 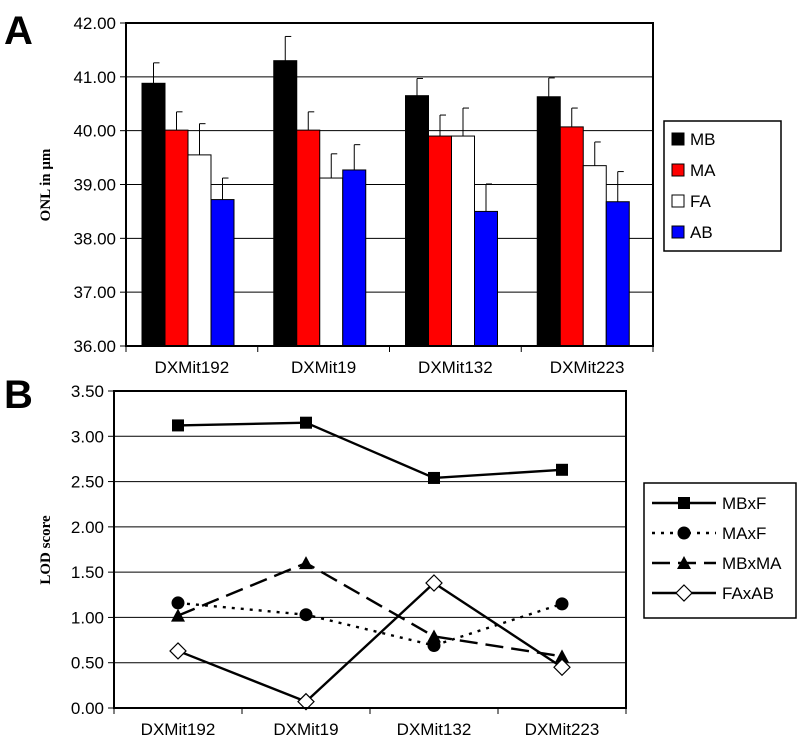 What do you see at coordinates (18, 395) in the screenshot?
I see `panel-b-letter: B` at bounding box center [18, 395].